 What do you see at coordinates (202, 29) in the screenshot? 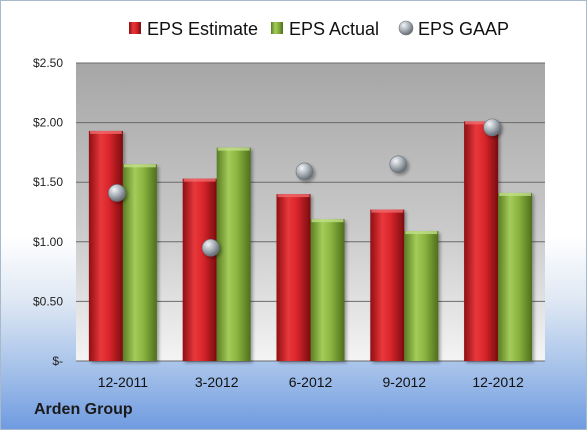
I see `legend-label: EPS Estimate` at bounding box center [202, 29].